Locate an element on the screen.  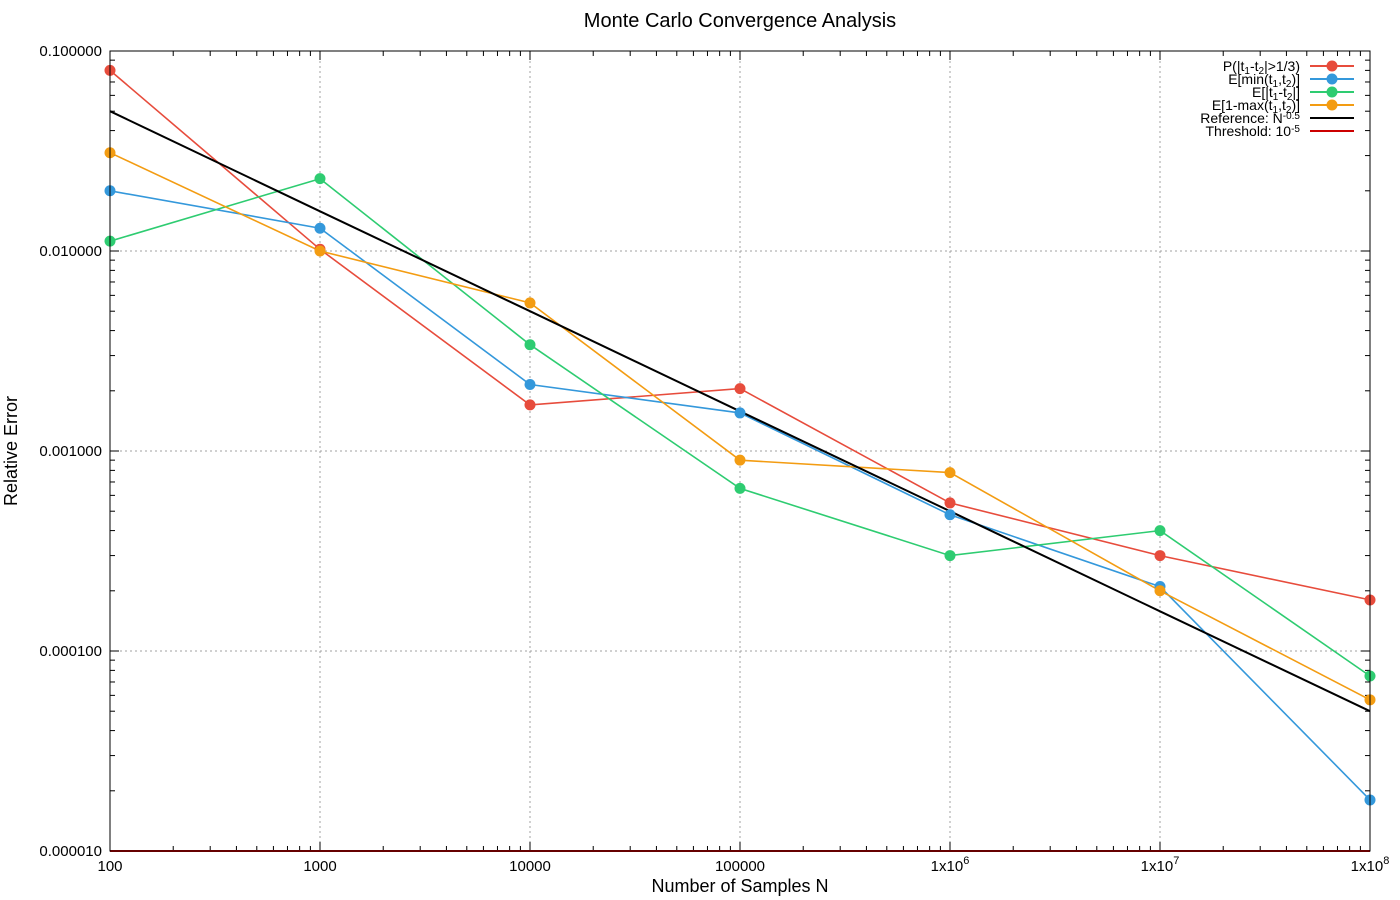
legend-label: P(|t1-t2|>1/3) is located at coordinates (1261, 67).